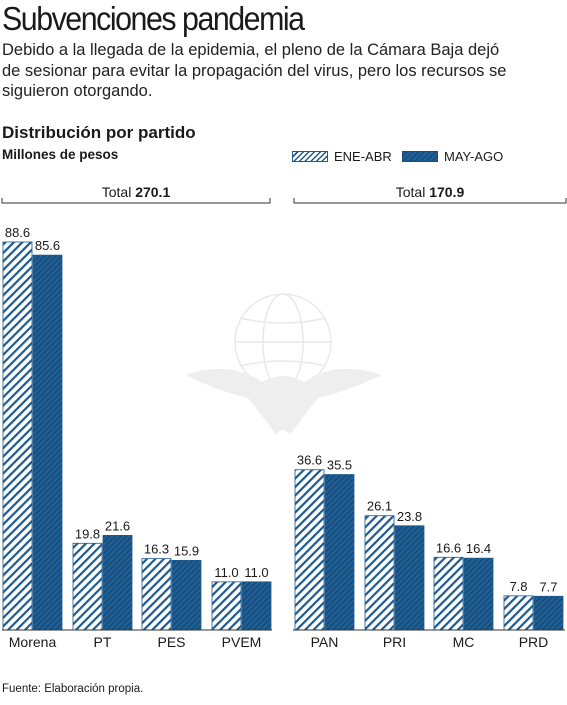 The width and height of the screenshot is (567, 705). I want to click on legend-label-ene-abr: ENE-ABR, so click(363, 156).